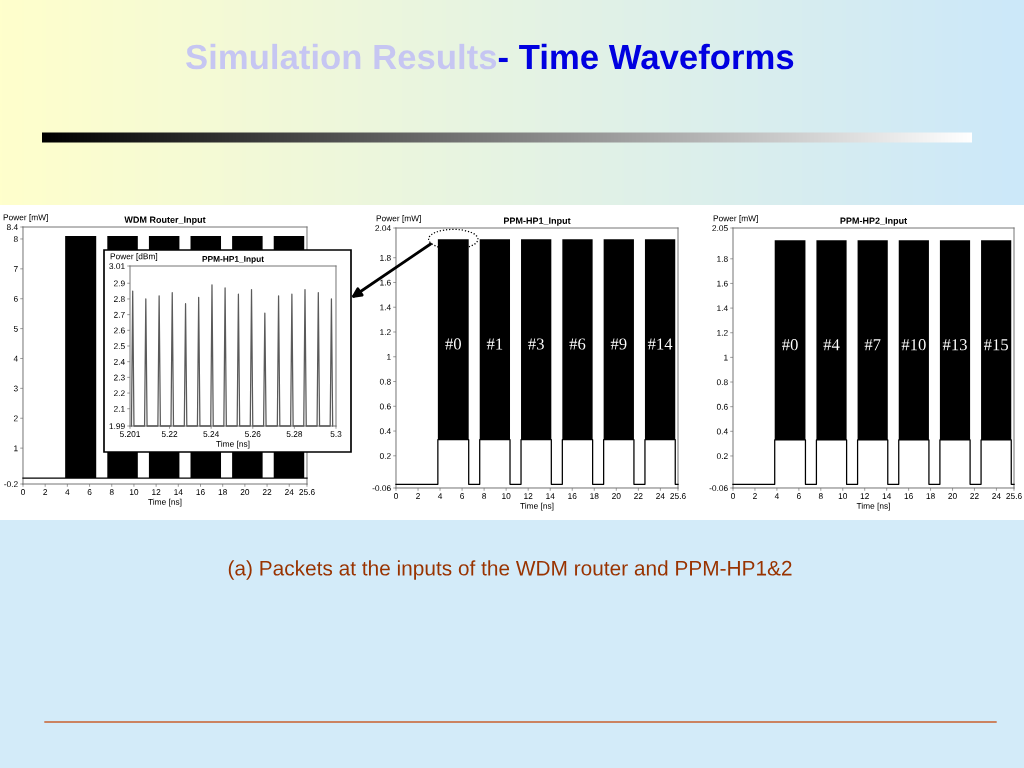 Image resolution: width=1024 pixels, height=768 pixels. Describe the element at coordinates (646, 56) in the screenshot. I see `text: - Time Waveforms` at that location.